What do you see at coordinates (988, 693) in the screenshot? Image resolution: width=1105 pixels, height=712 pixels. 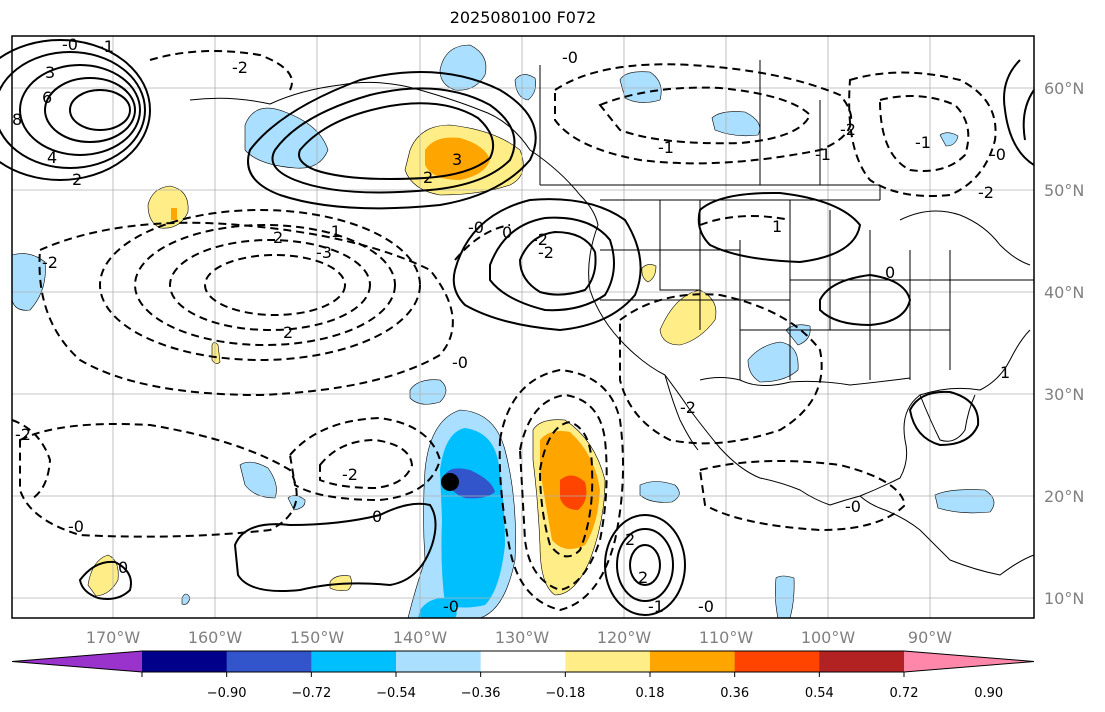 I see `colorbar-tick-label: 0.90` at bounding box center [988, 693].